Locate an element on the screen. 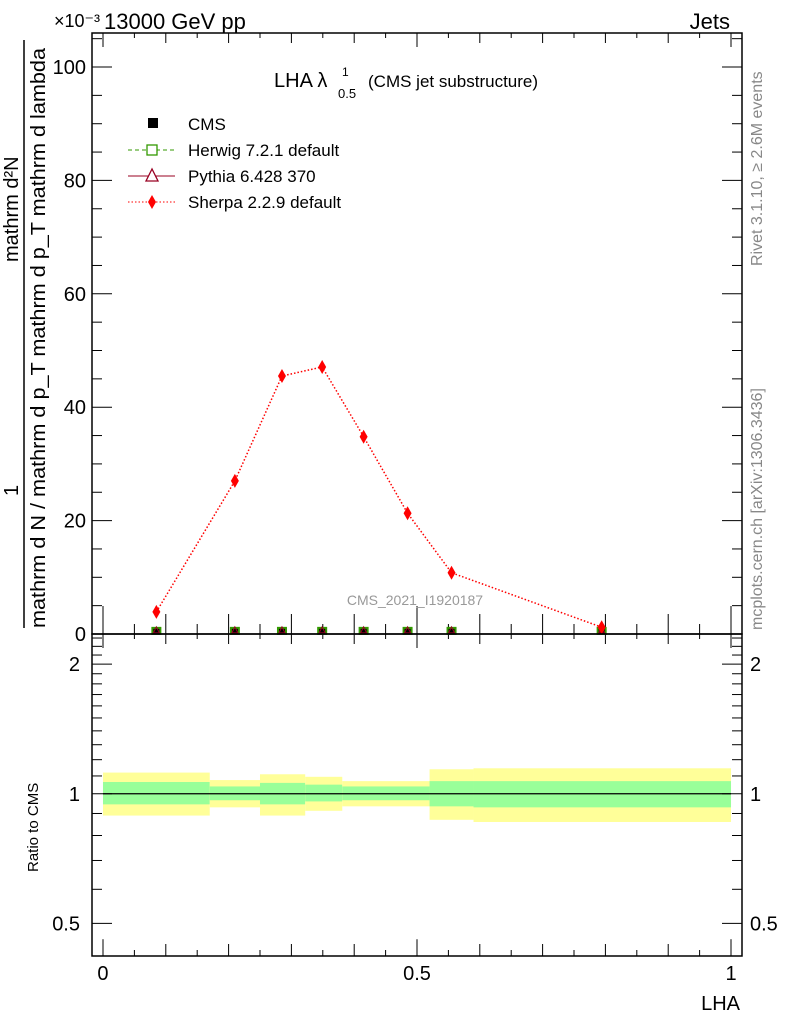 Image resolution: width=786 pixels, height=1029 pixels. ratio-y-tick-label-right: 0.5 is located at coordinates (764, 924).